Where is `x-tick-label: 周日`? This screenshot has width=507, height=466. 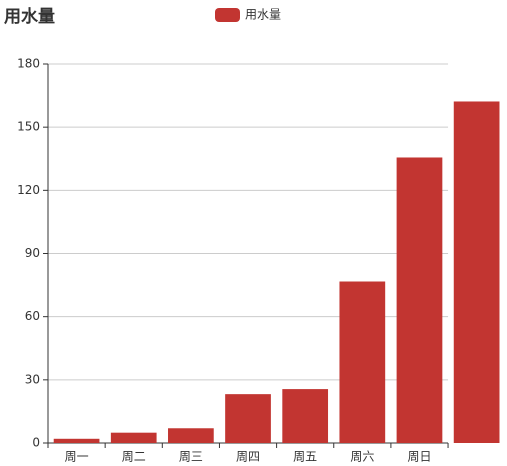 x-tick-label: 周日 is located at coordinates (419, 457).